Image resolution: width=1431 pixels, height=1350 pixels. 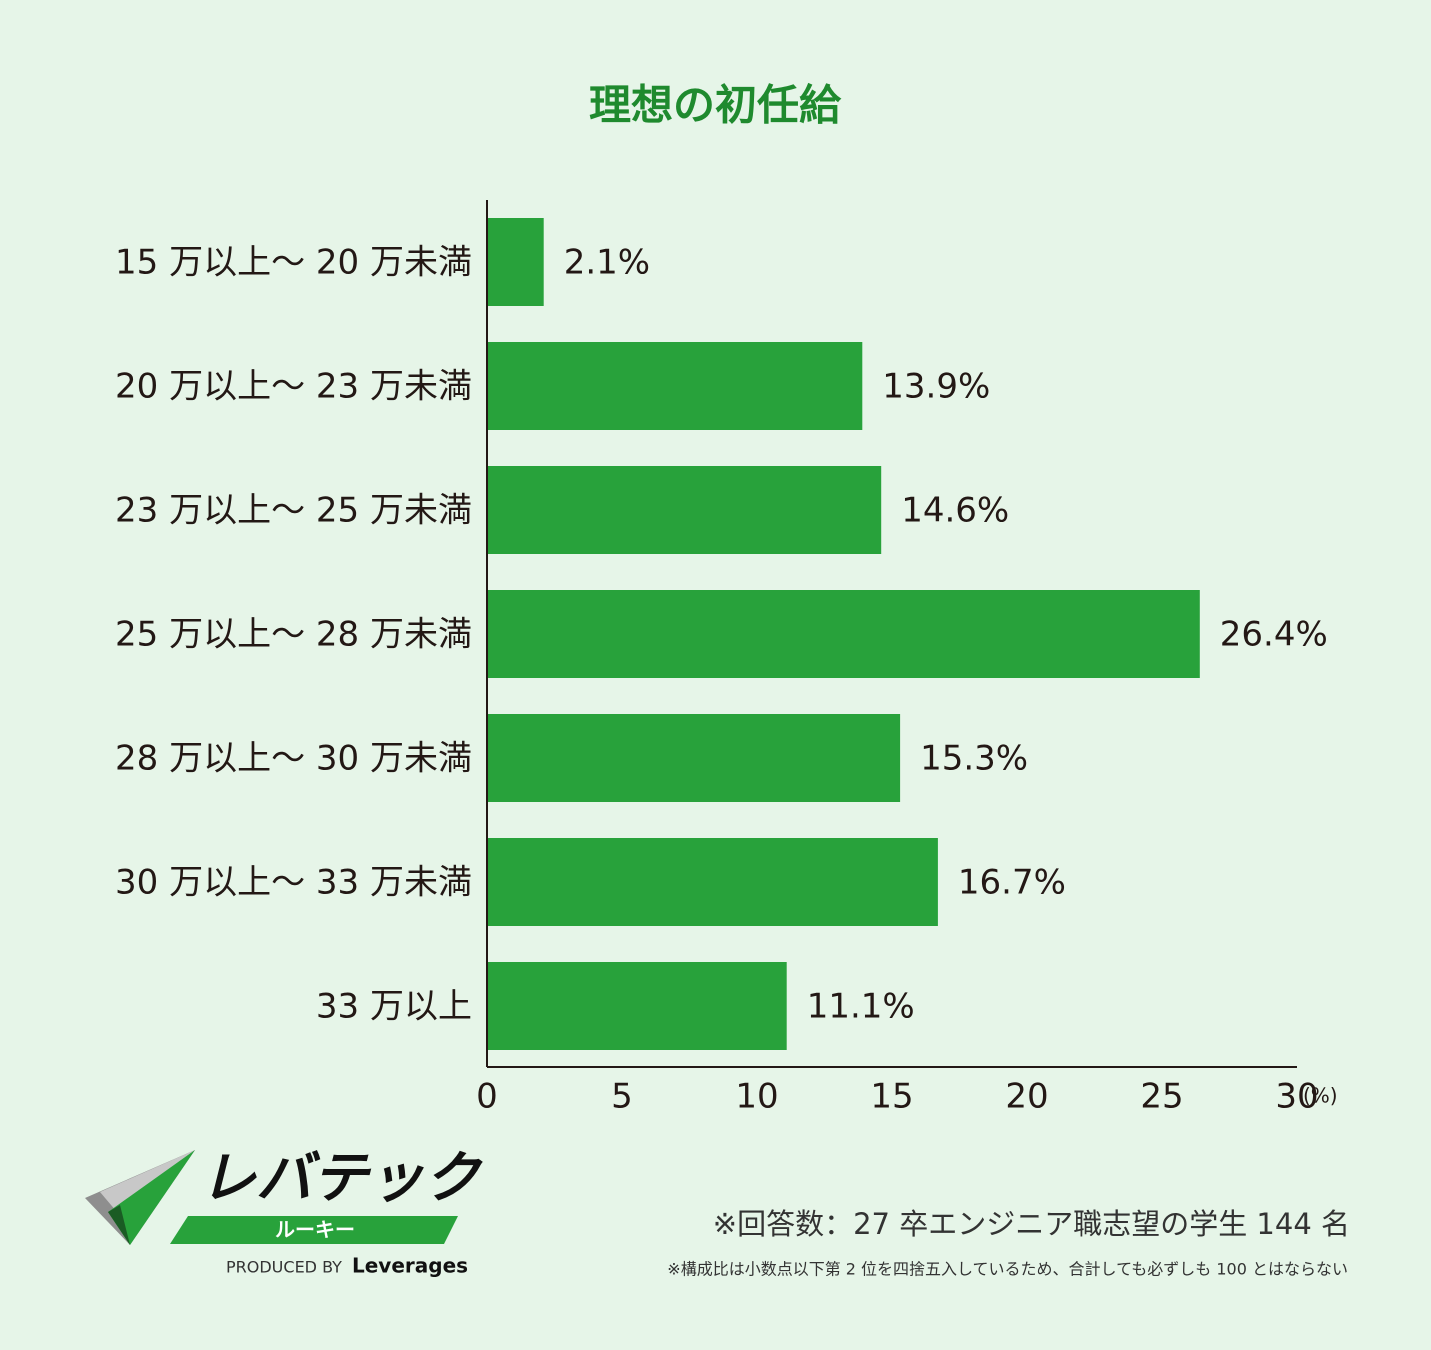 I want to click on logo-name: レバテック, so click(x=341, y=1178).